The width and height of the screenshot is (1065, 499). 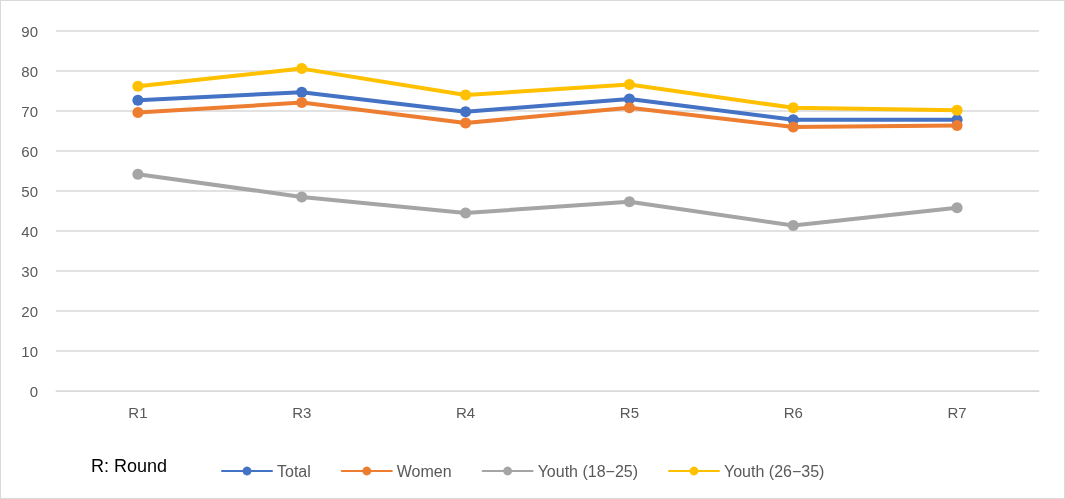 What do you see at coordinates (29, 351) in the screenshot?
I see `y-tick-label: 10` at bounding box center [29, 351].